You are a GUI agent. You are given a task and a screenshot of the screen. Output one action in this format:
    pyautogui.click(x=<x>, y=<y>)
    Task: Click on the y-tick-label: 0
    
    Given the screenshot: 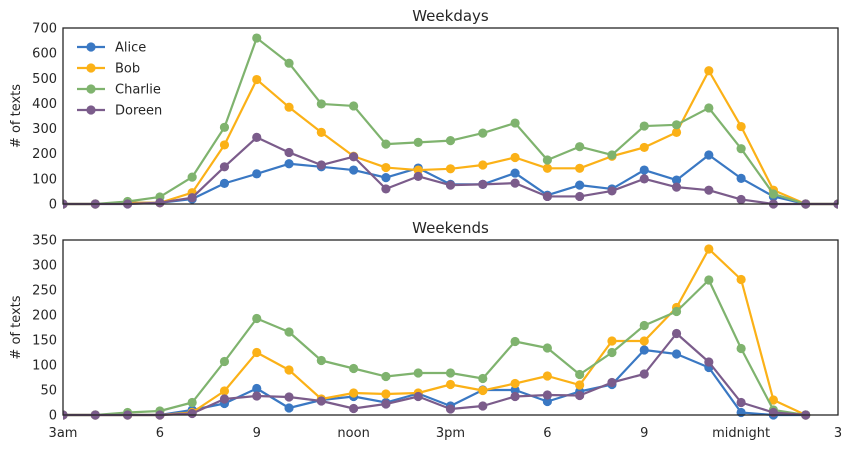 What is the action you would take?
    pyautogui.click(x=53, y=416)
    